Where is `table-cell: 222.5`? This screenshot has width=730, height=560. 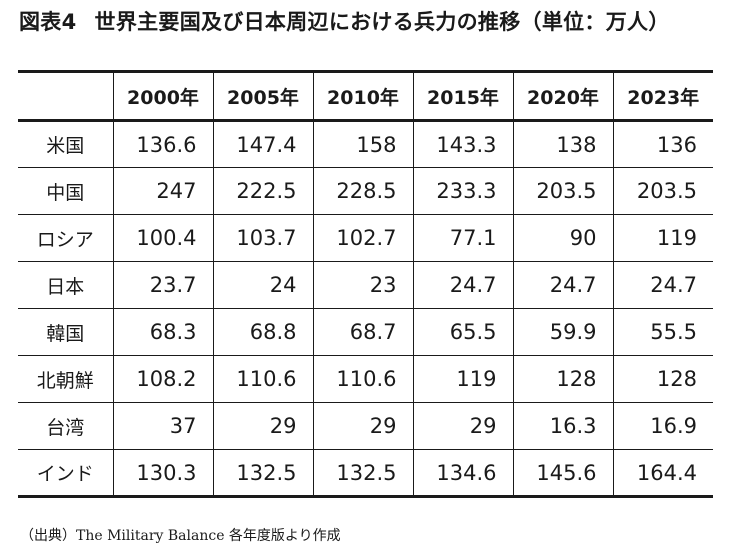 table-cell: 222.5 is located at coordinates (262, 191).